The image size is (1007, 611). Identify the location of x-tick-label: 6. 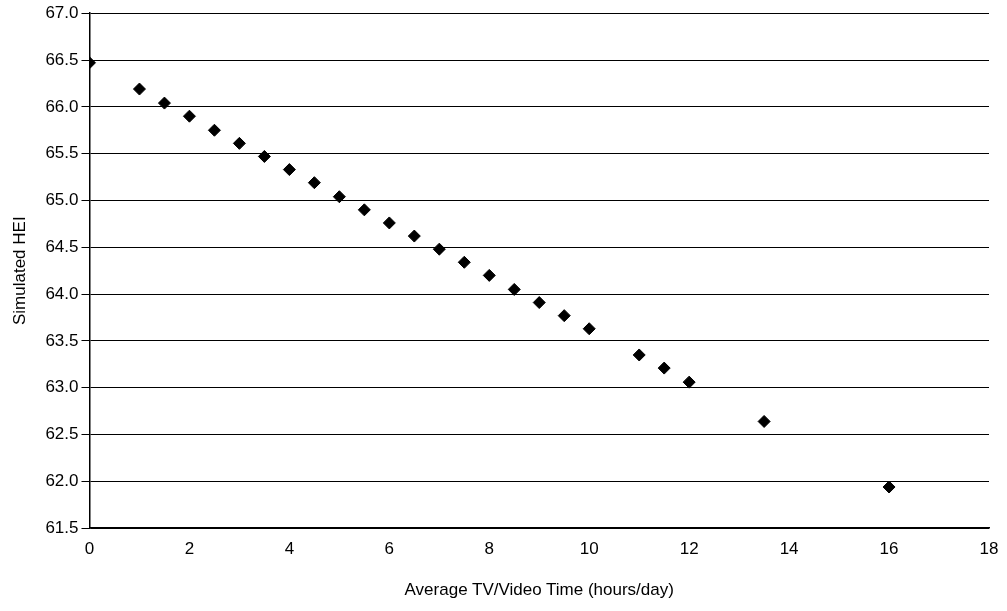
(389, 549).